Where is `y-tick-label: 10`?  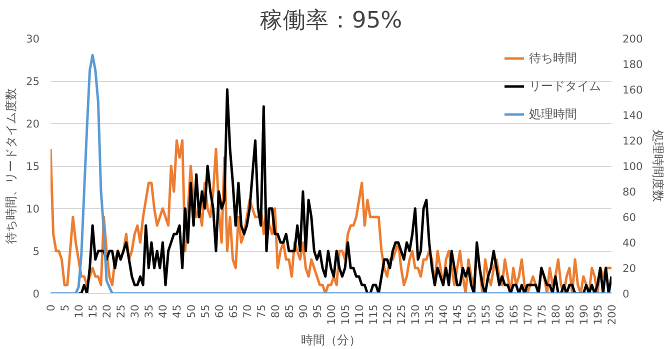
y-tick-label: 10 is located at coordinates (33, 209).